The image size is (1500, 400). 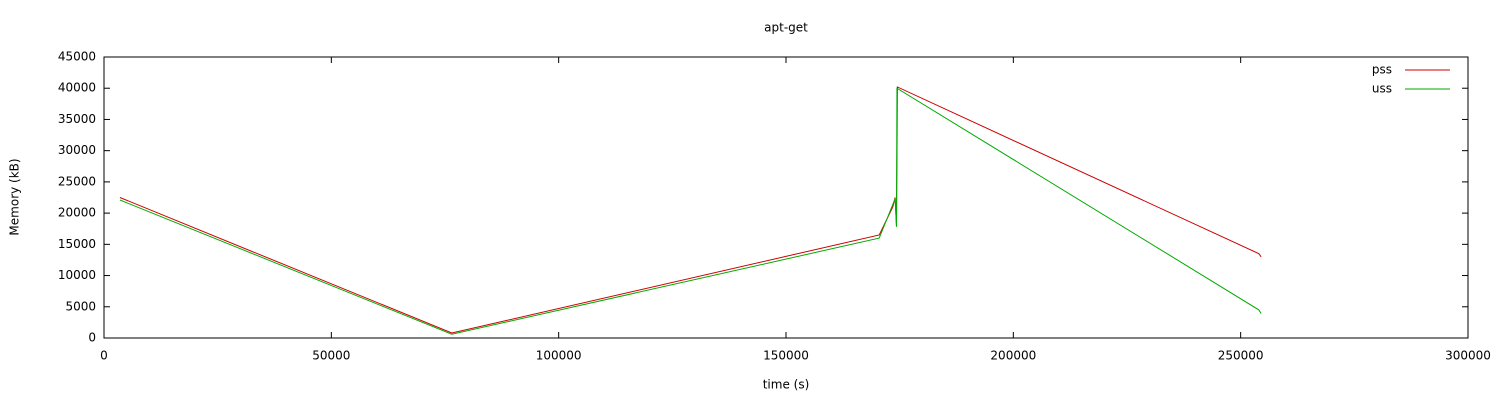 What do you see at coordinates (92, 338) in the screenshot?
I see `y-tick-label: 0` at bounding box center [92, 338].